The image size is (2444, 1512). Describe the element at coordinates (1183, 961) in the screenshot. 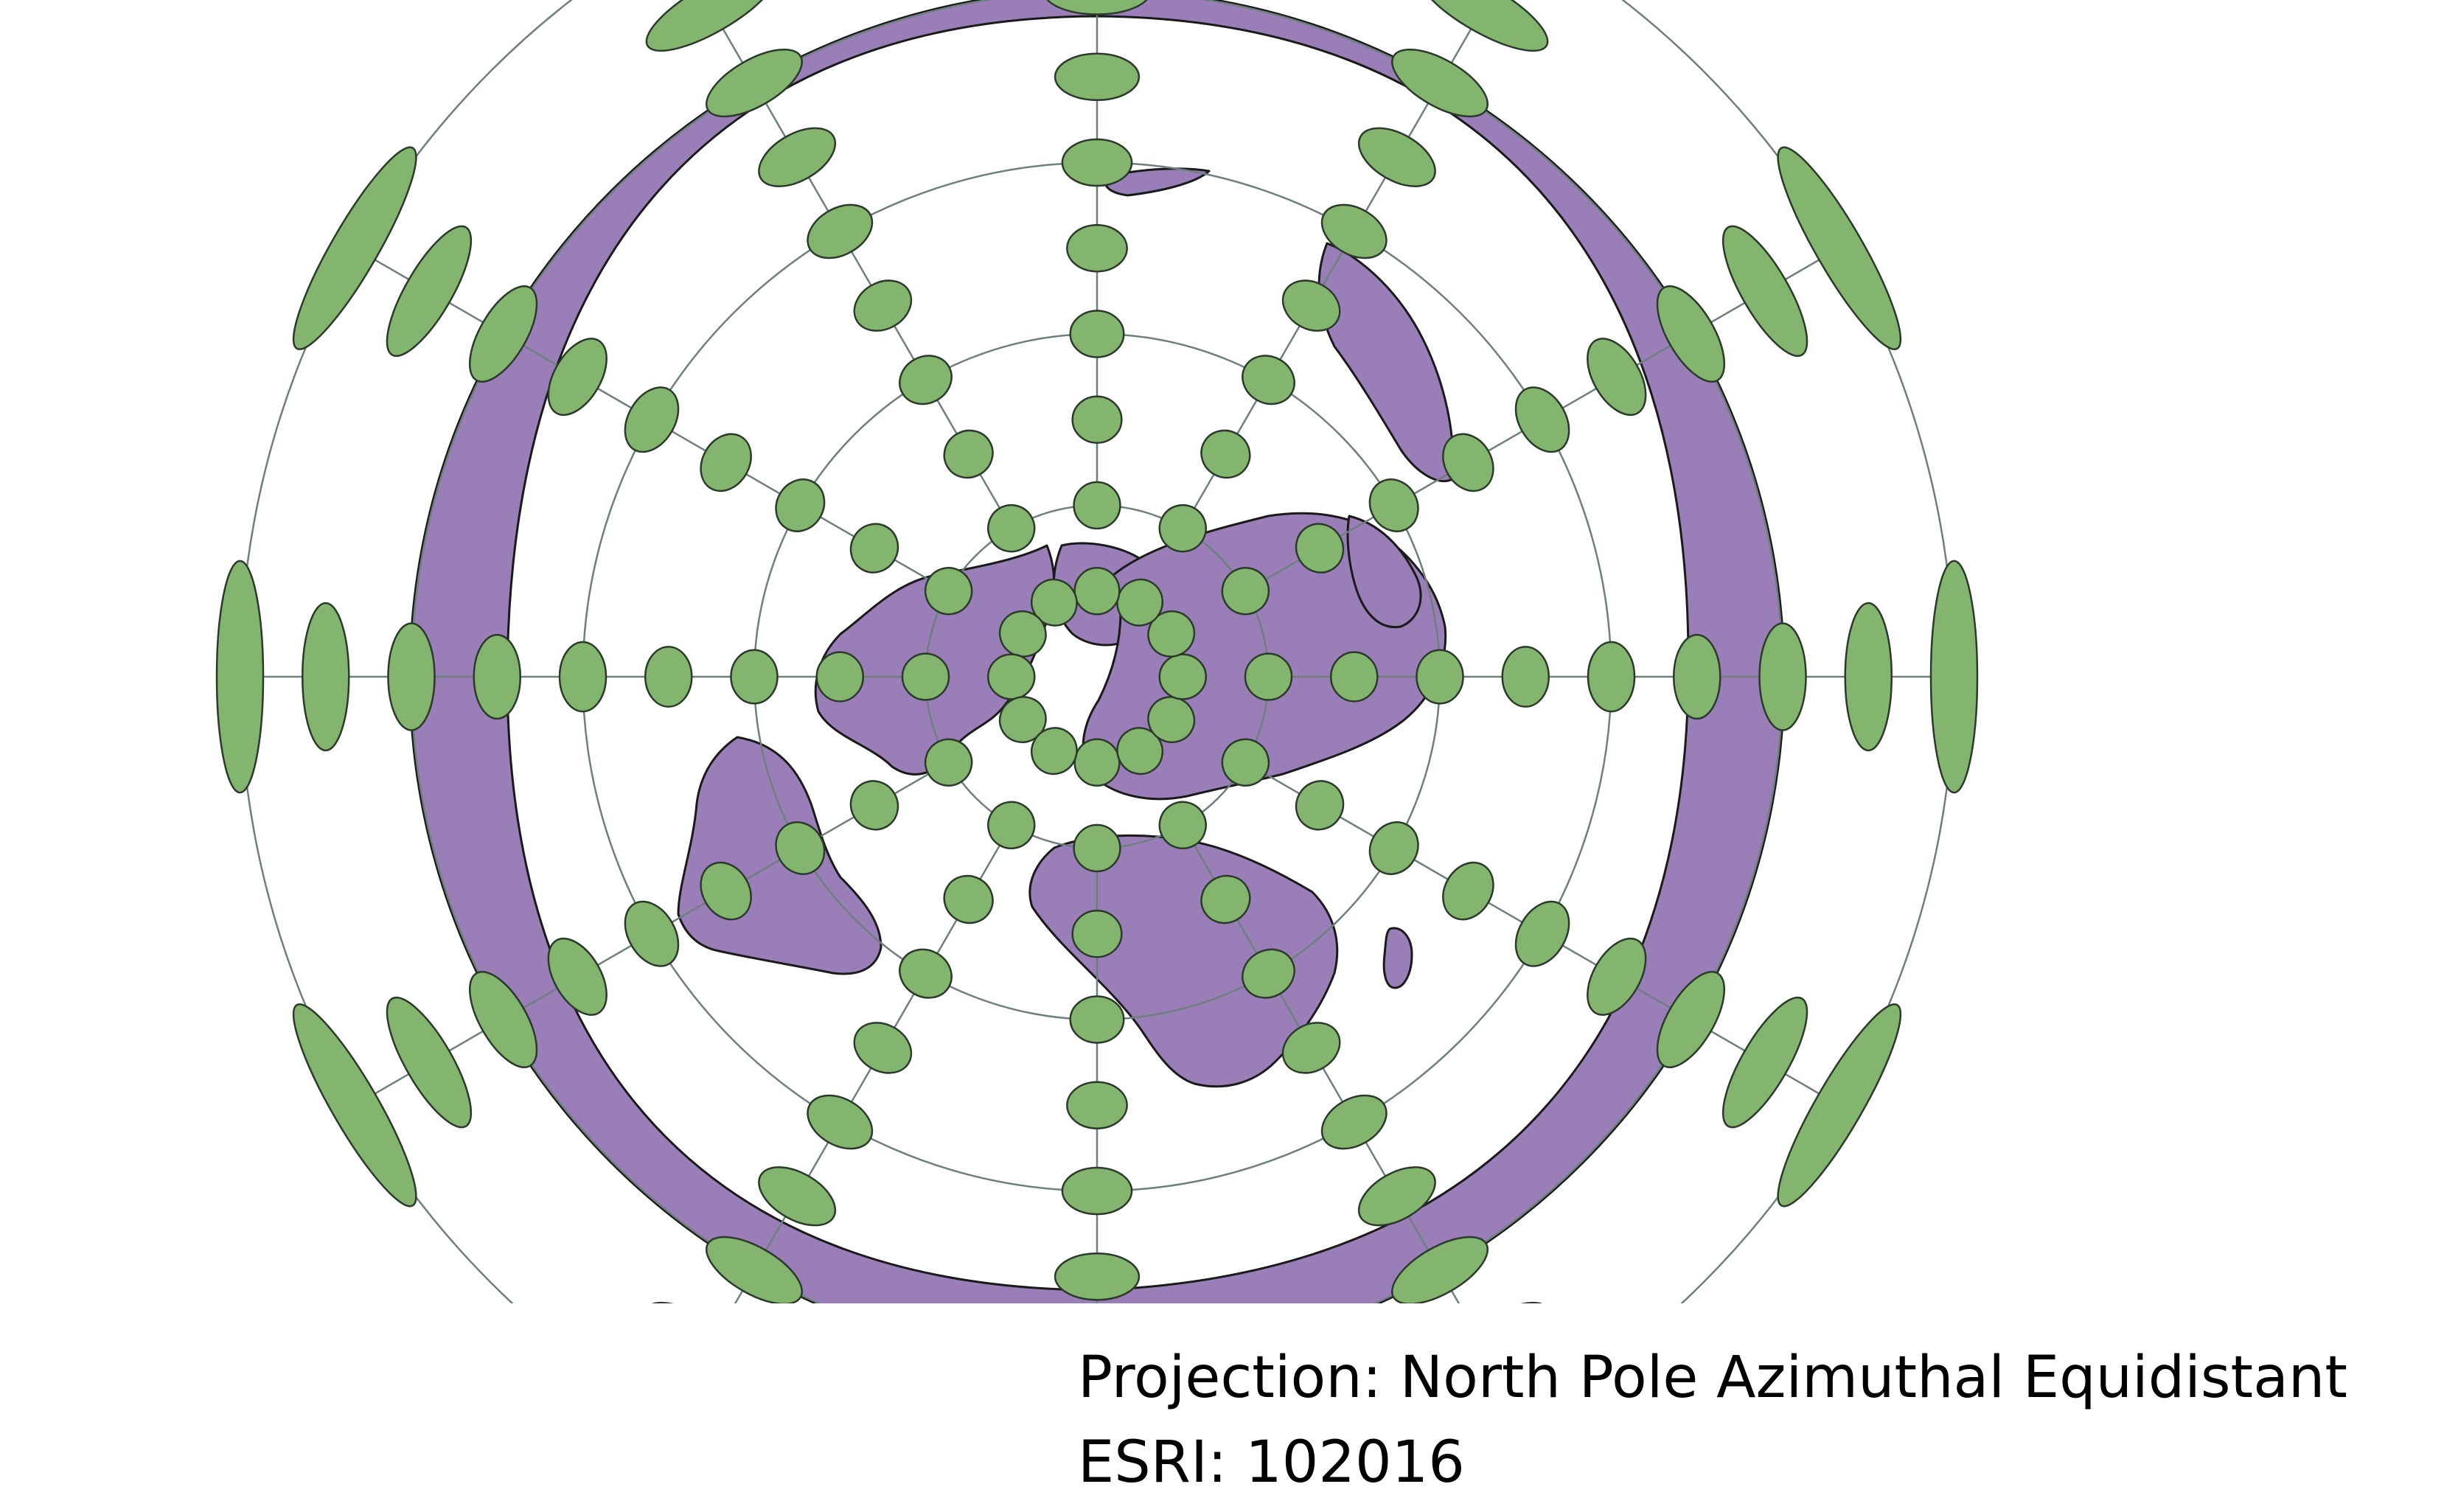

I see `africa-landmass` at that location.